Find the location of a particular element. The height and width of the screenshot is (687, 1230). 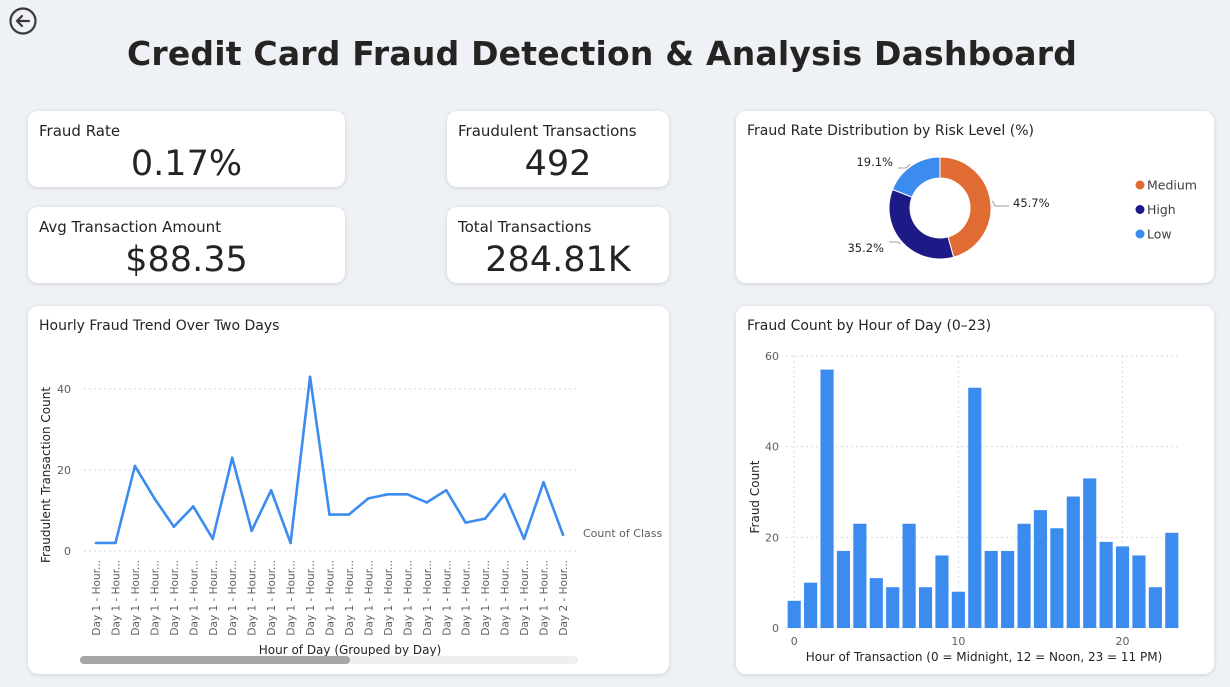

y-tick-label: 0 is located at coordinates (67, 551).